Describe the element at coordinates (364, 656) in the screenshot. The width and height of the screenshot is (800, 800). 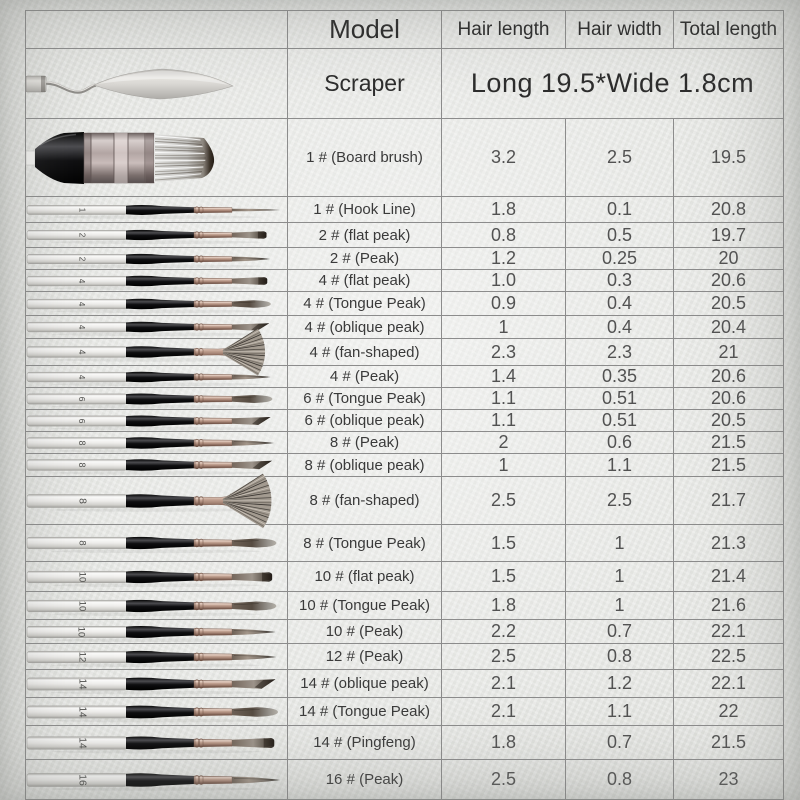
I see `model-cell: 12 # (Peak)` at that location.